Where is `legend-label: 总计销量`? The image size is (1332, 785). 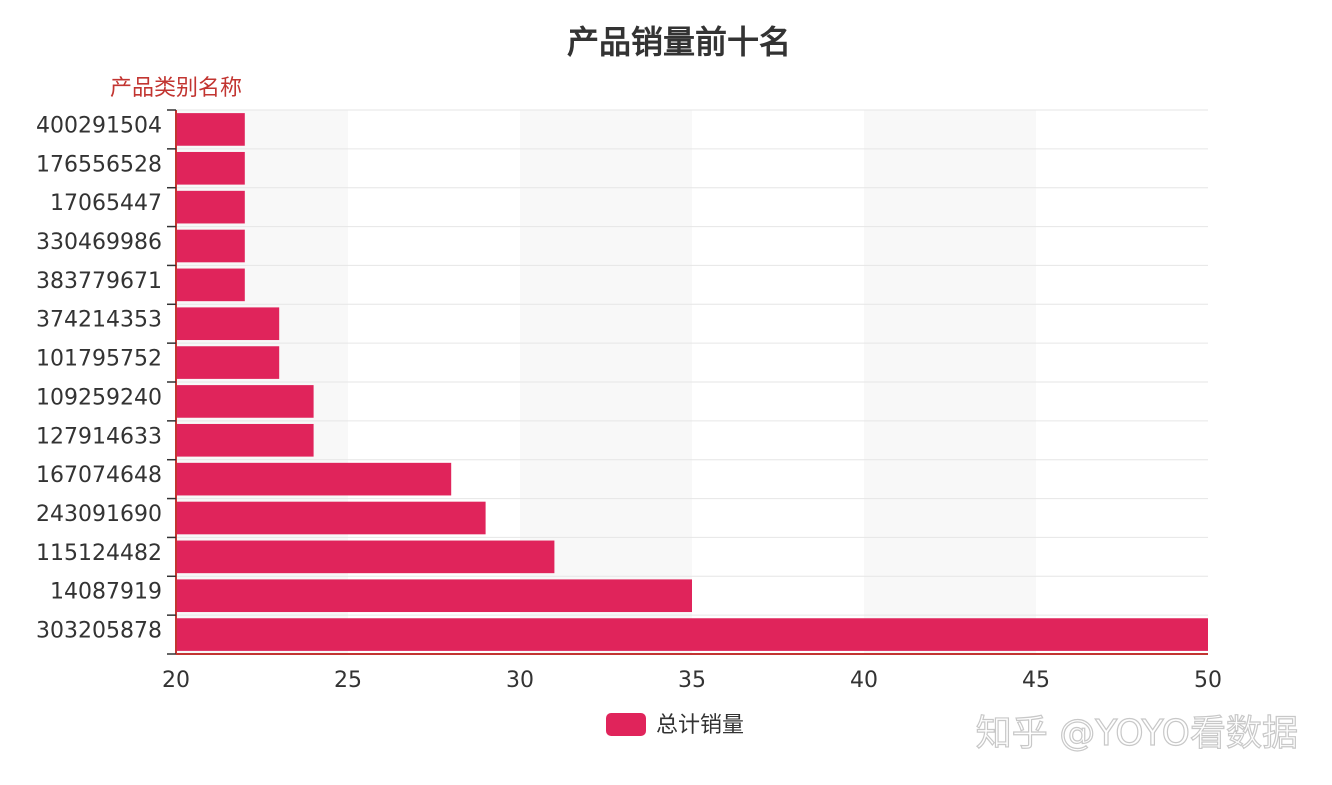
legend-label: 总计销量 is located at coordinates (700, 725).